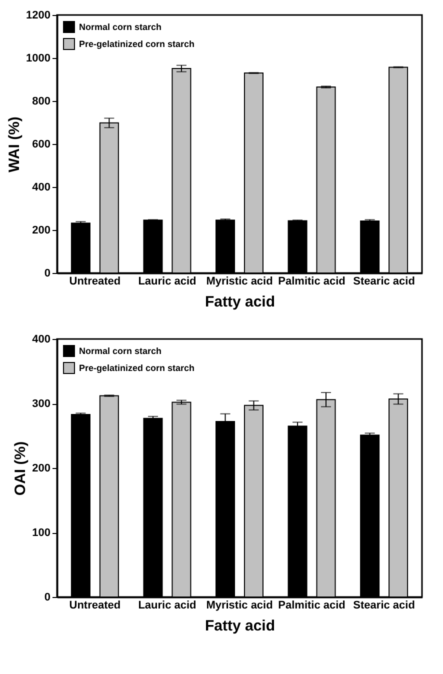 This screenshot has width=443, height=674. I want to click on y-tick-label: 100, so click(41, 533).